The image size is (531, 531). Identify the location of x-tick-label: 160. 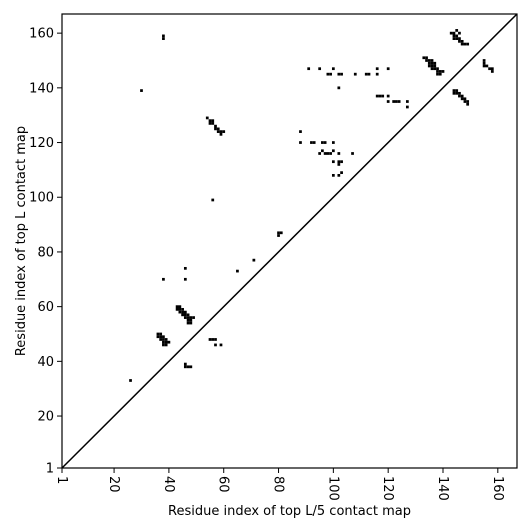
(497, 488).